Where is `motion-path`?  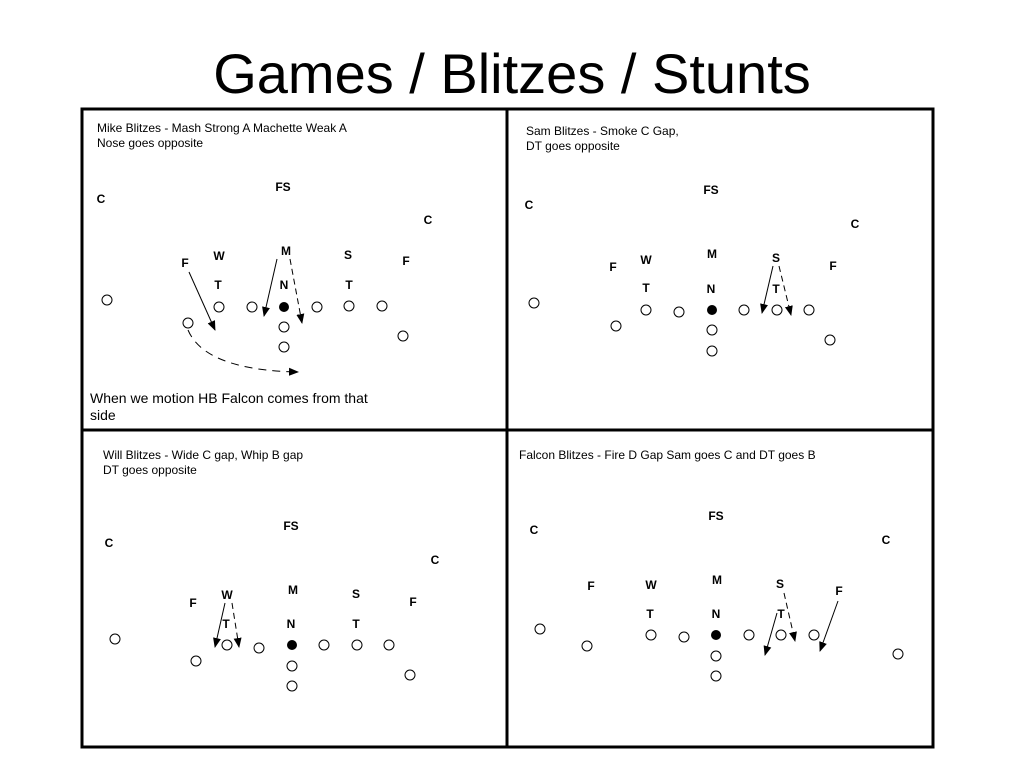
motion-path is located at coordinates (243, 352).